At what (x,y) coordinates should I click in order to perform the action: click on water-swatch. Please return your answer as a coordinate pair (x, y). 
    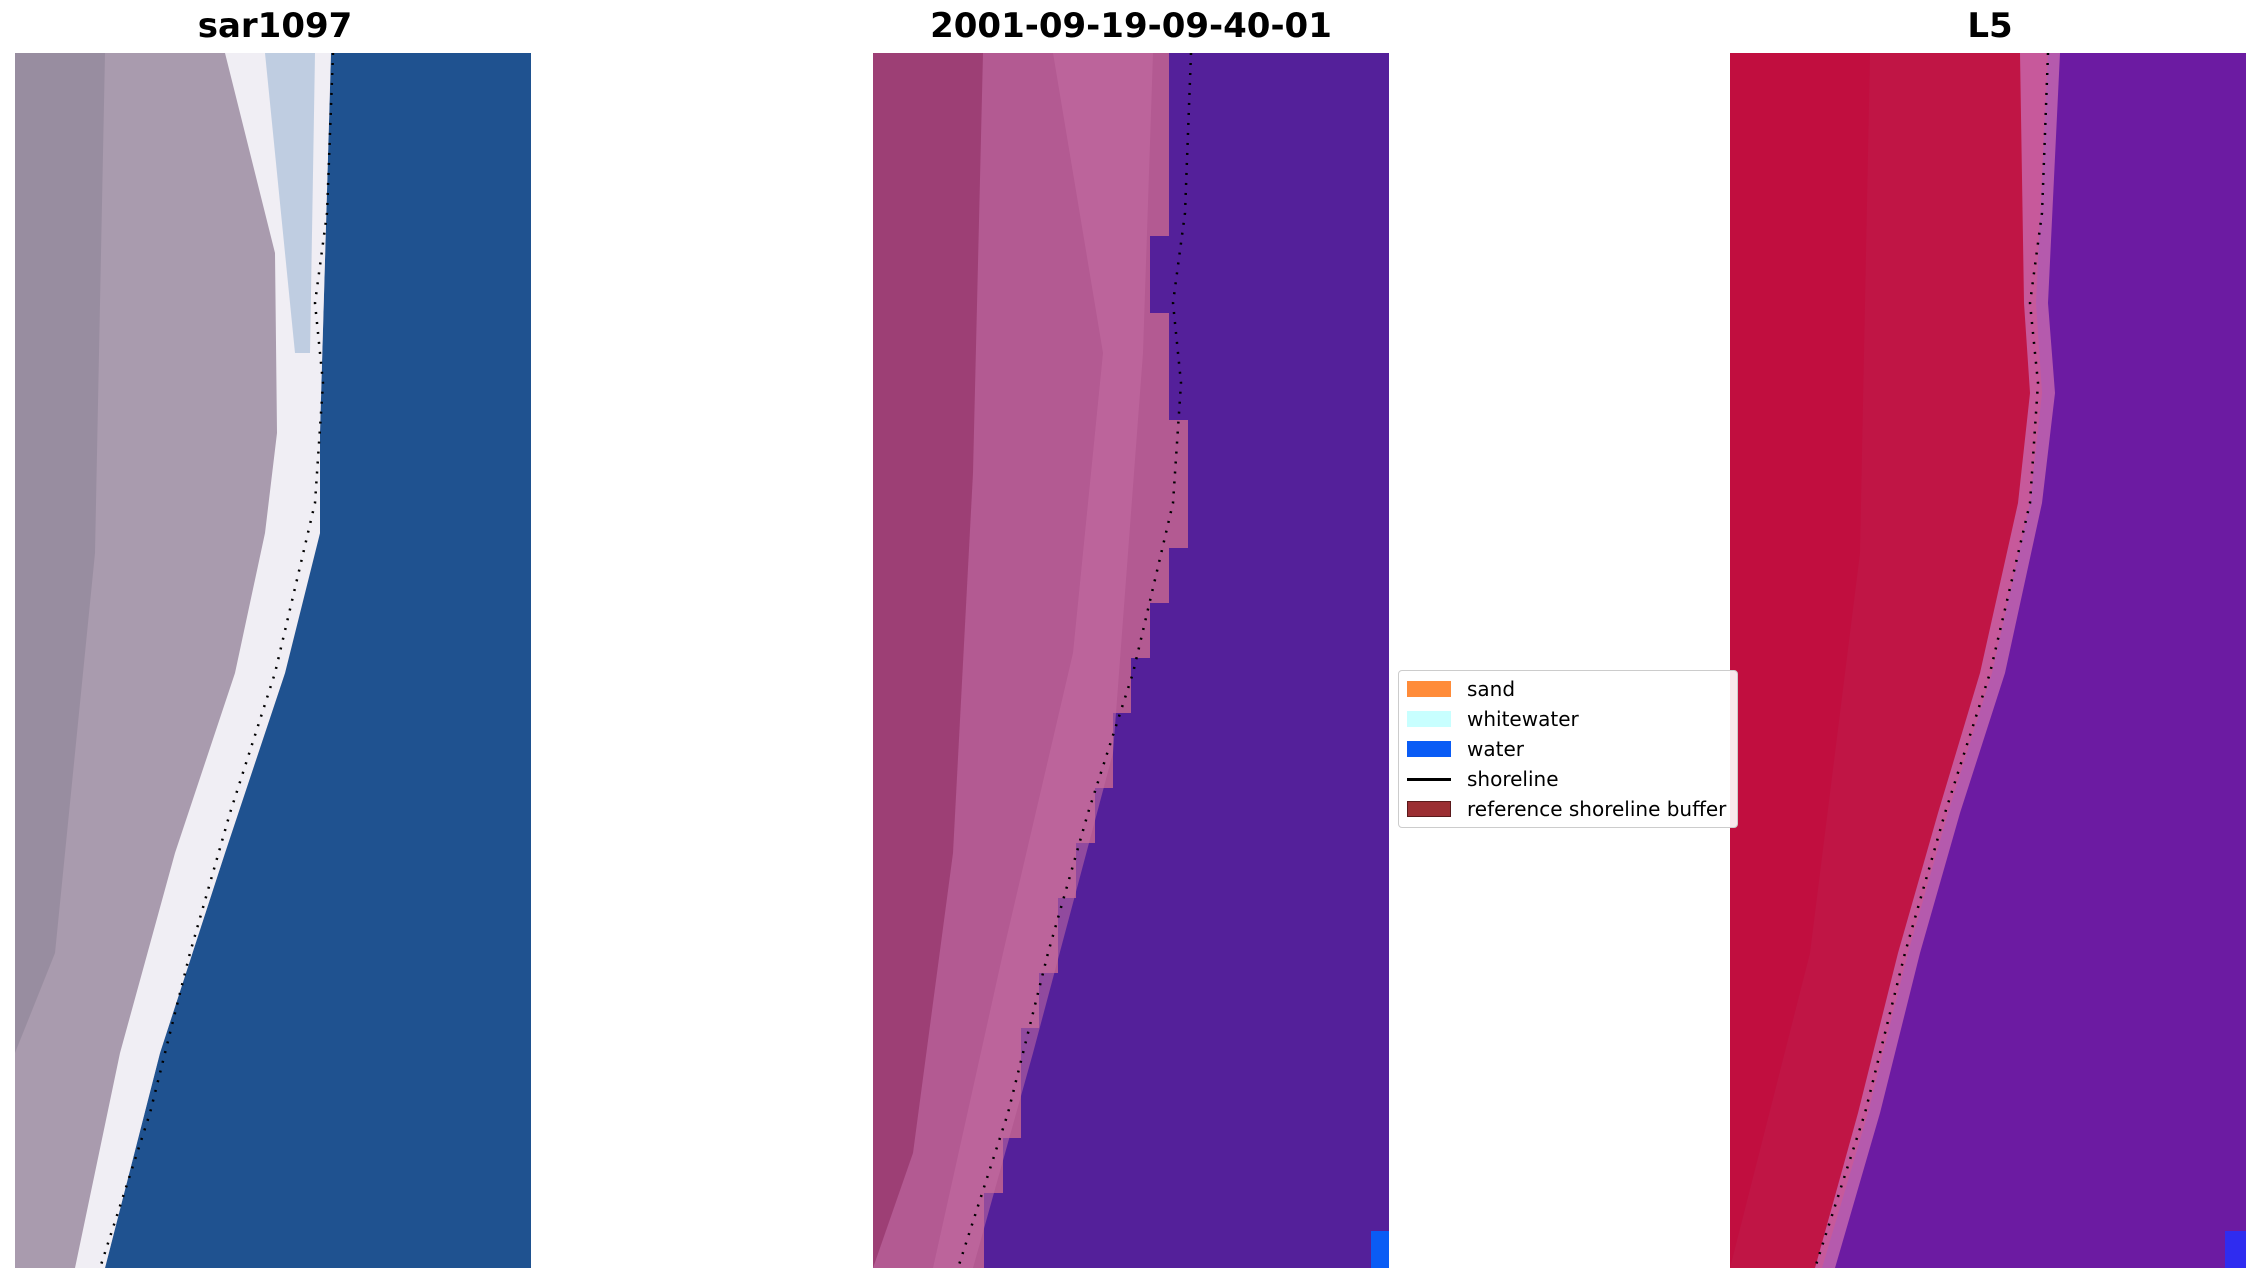
    Looking at the image, I should click on (1429, 749).